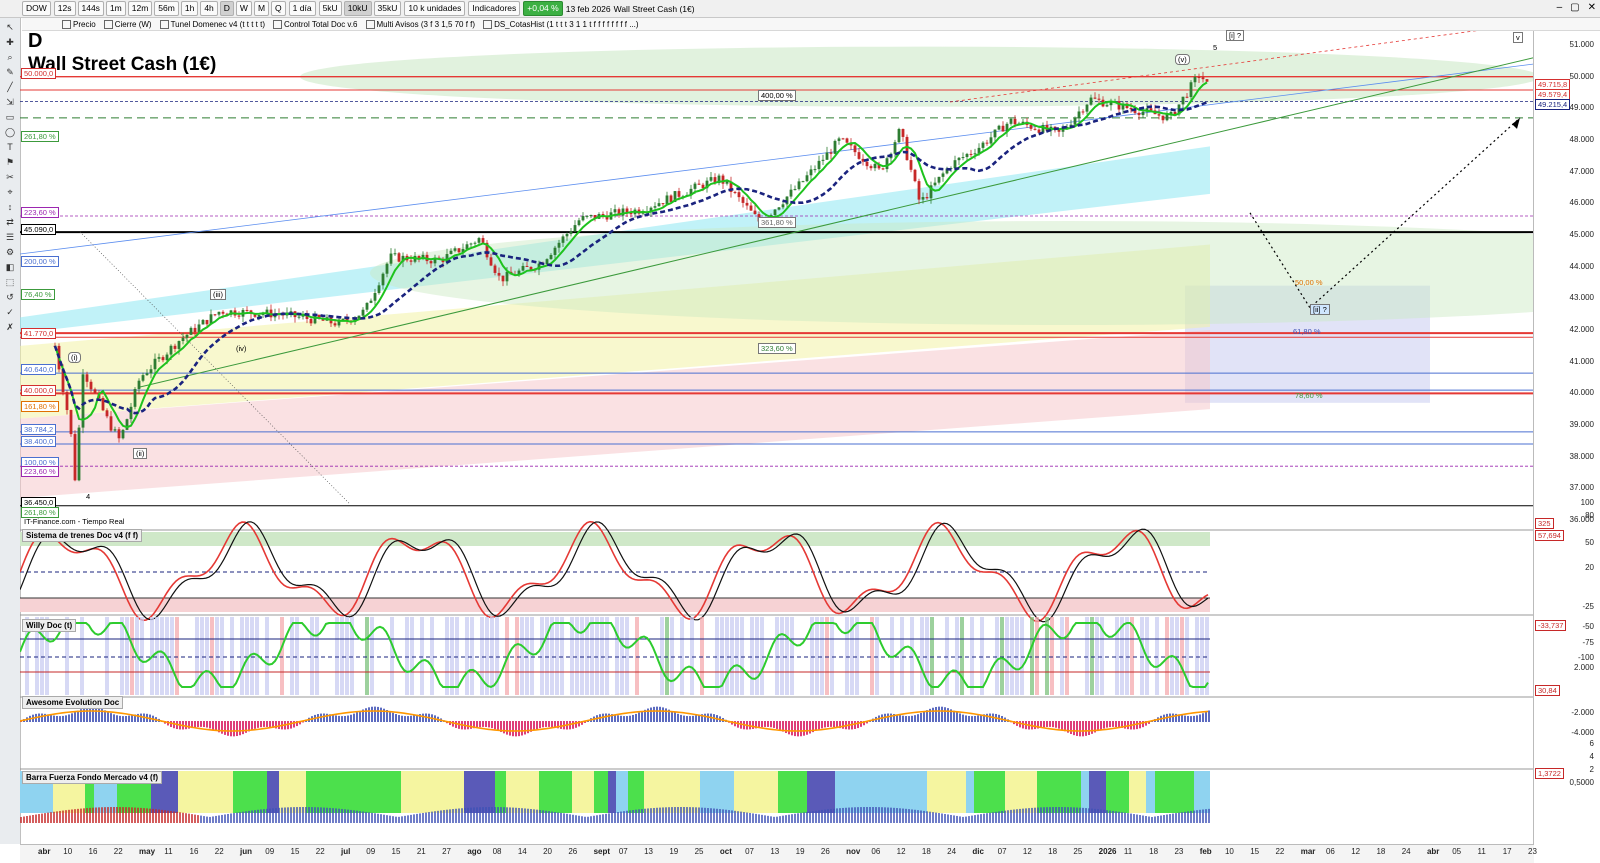 Image resolution: width=1600 pixels, height=863 pixels. Describe the element at coordinates (10, 87) in the screenshot. I see `drawing-tool-icon: ╱` at that location.